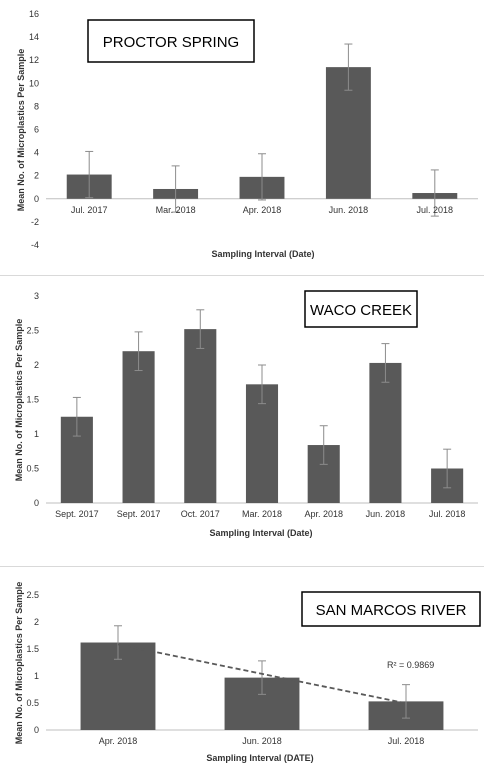 Image resolution: width=484 pixels, height=766 pixels. Describe the element at coordinates (35, 245) in the screenshot. I see `y-tick-label: -4` at that location.